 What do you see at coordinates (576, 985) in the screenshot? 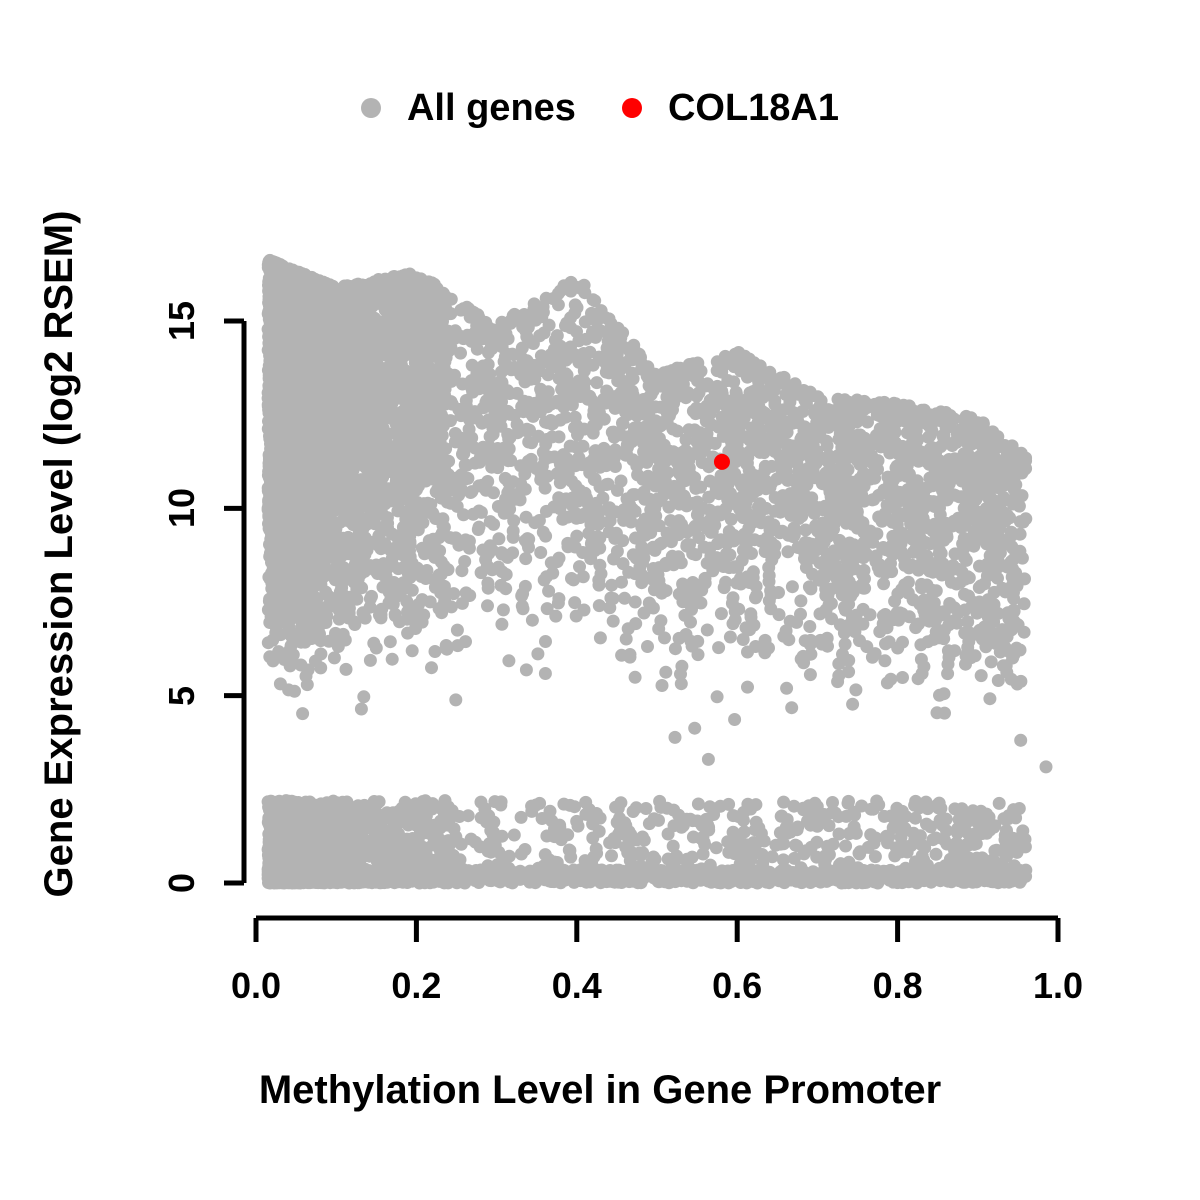
I see `x-tick-label: 0.4` at bounding box center [576, 985].